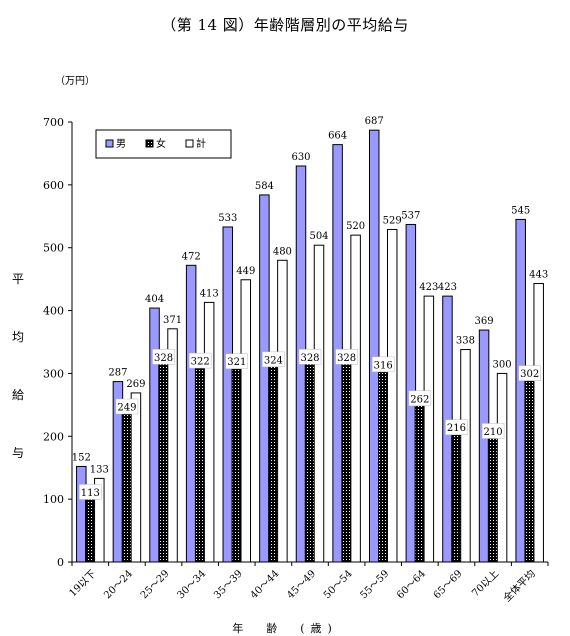  I want to click on bar-女-55～59, so click(383, 462).